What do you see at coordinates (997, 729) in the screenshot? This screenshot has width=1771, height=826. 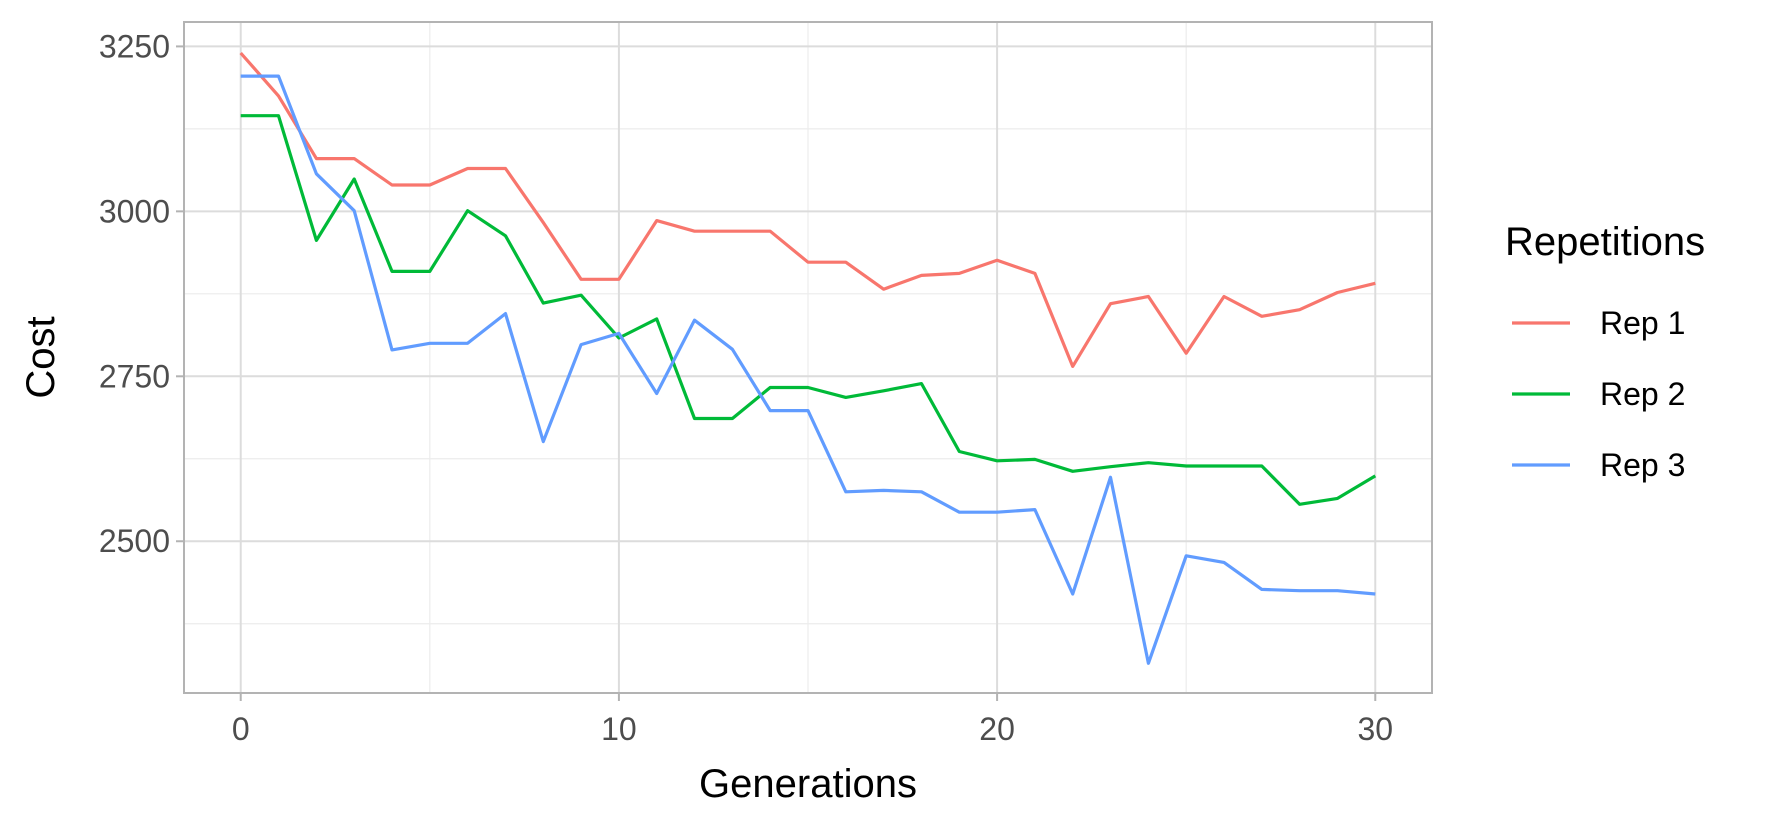 I see `x-tick-label: 20` at bounding box center [997, 729].